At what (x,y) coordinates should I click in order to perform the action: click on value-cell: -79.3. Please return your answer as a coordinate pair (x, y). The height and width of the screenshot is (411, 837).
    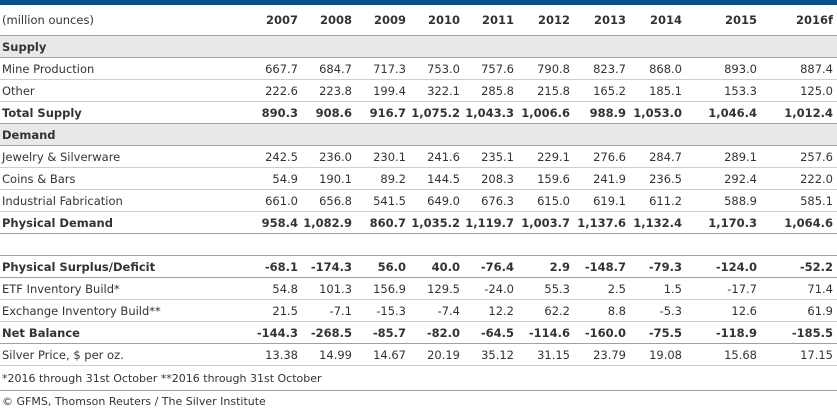
    Looking at the image, I should click on (658, 266).